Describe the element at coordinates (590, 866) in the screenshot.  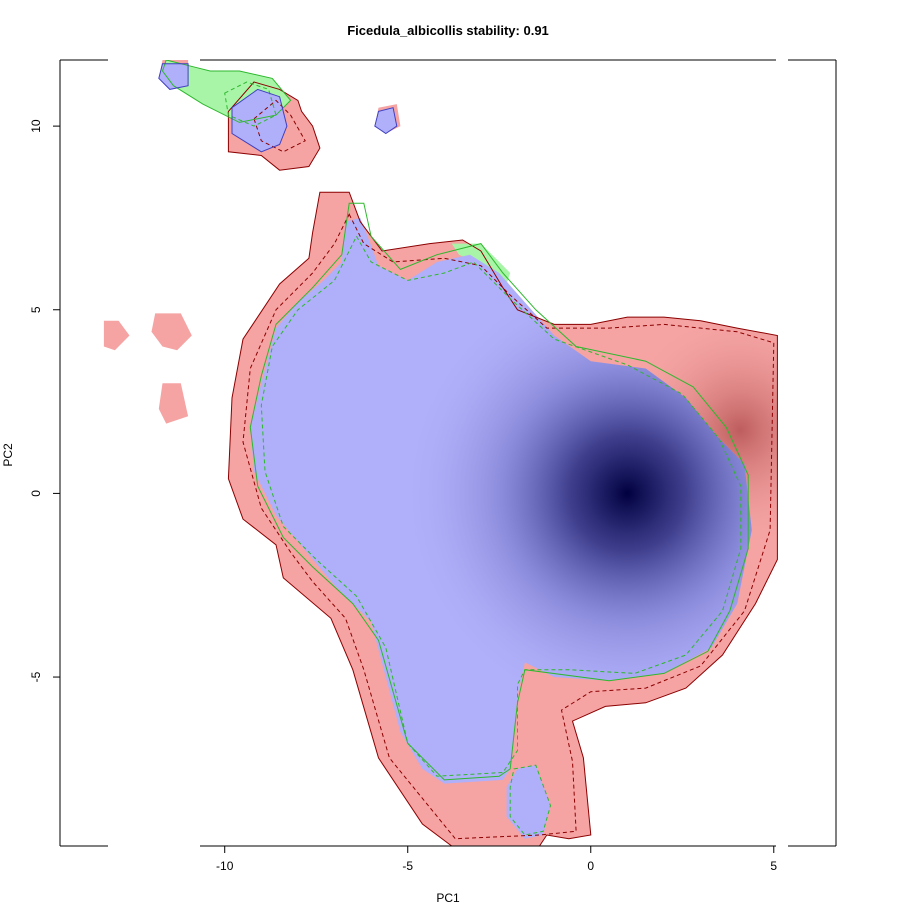
I see `x-tick-label: 0` at that location.